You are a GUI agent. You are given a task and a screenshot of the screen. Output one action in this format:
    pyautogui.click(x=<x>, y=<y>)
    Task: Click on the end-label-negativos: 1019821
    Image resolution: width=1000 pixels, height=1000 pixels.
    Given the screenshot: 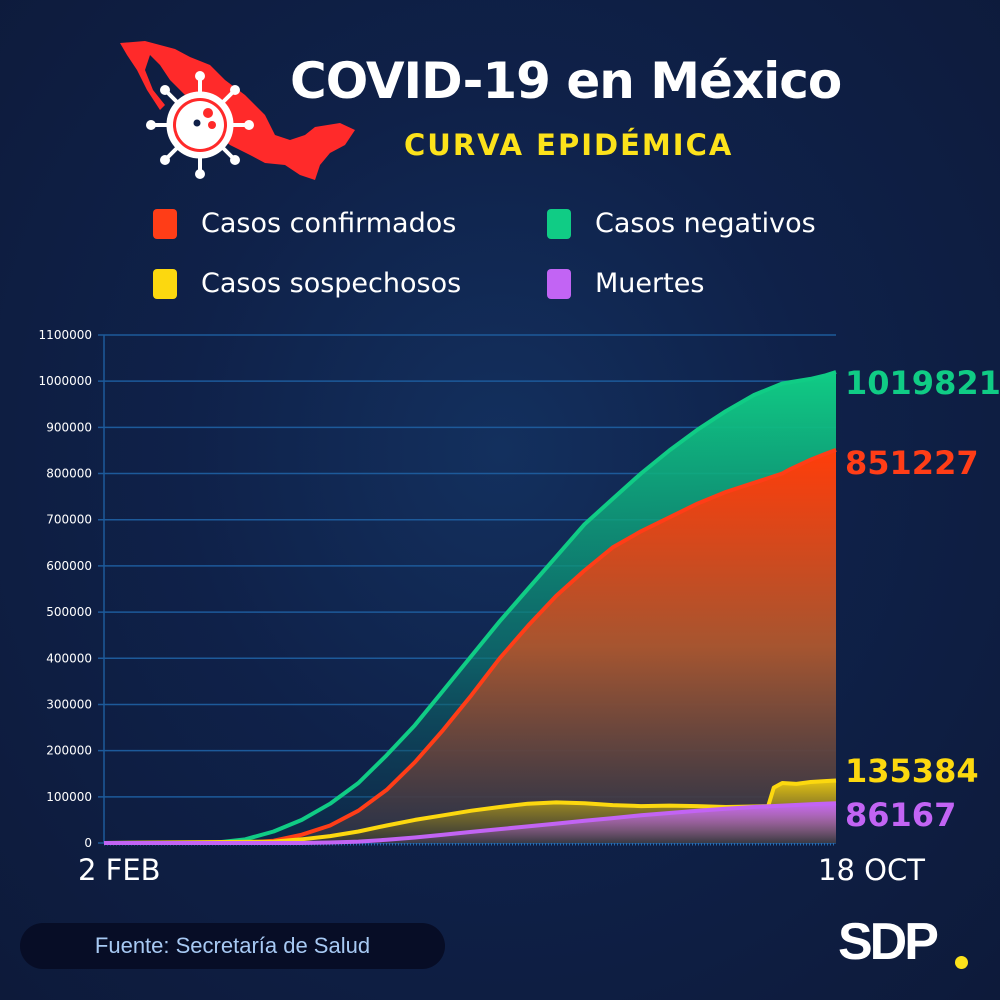 What is the action you would take?
    pyautogui.click(x=922, y=383)
    